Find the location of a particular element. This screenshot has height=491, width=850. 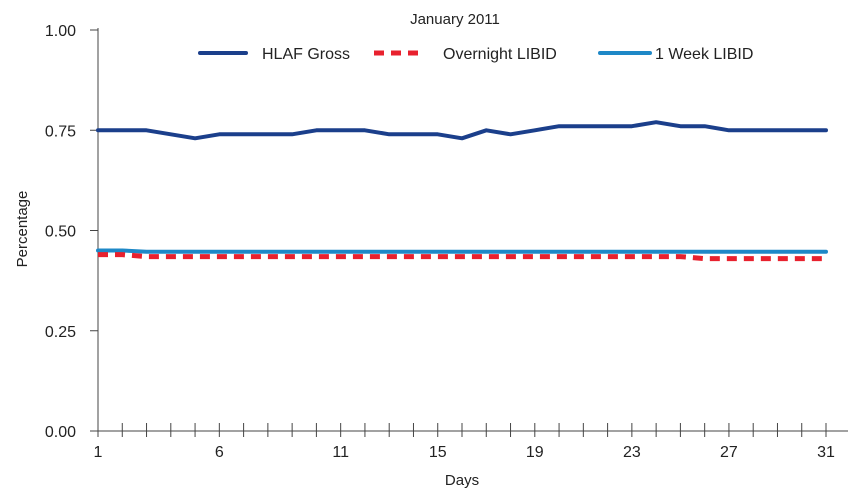

chart-title: January 2011 is located at coordinates (455, 19).